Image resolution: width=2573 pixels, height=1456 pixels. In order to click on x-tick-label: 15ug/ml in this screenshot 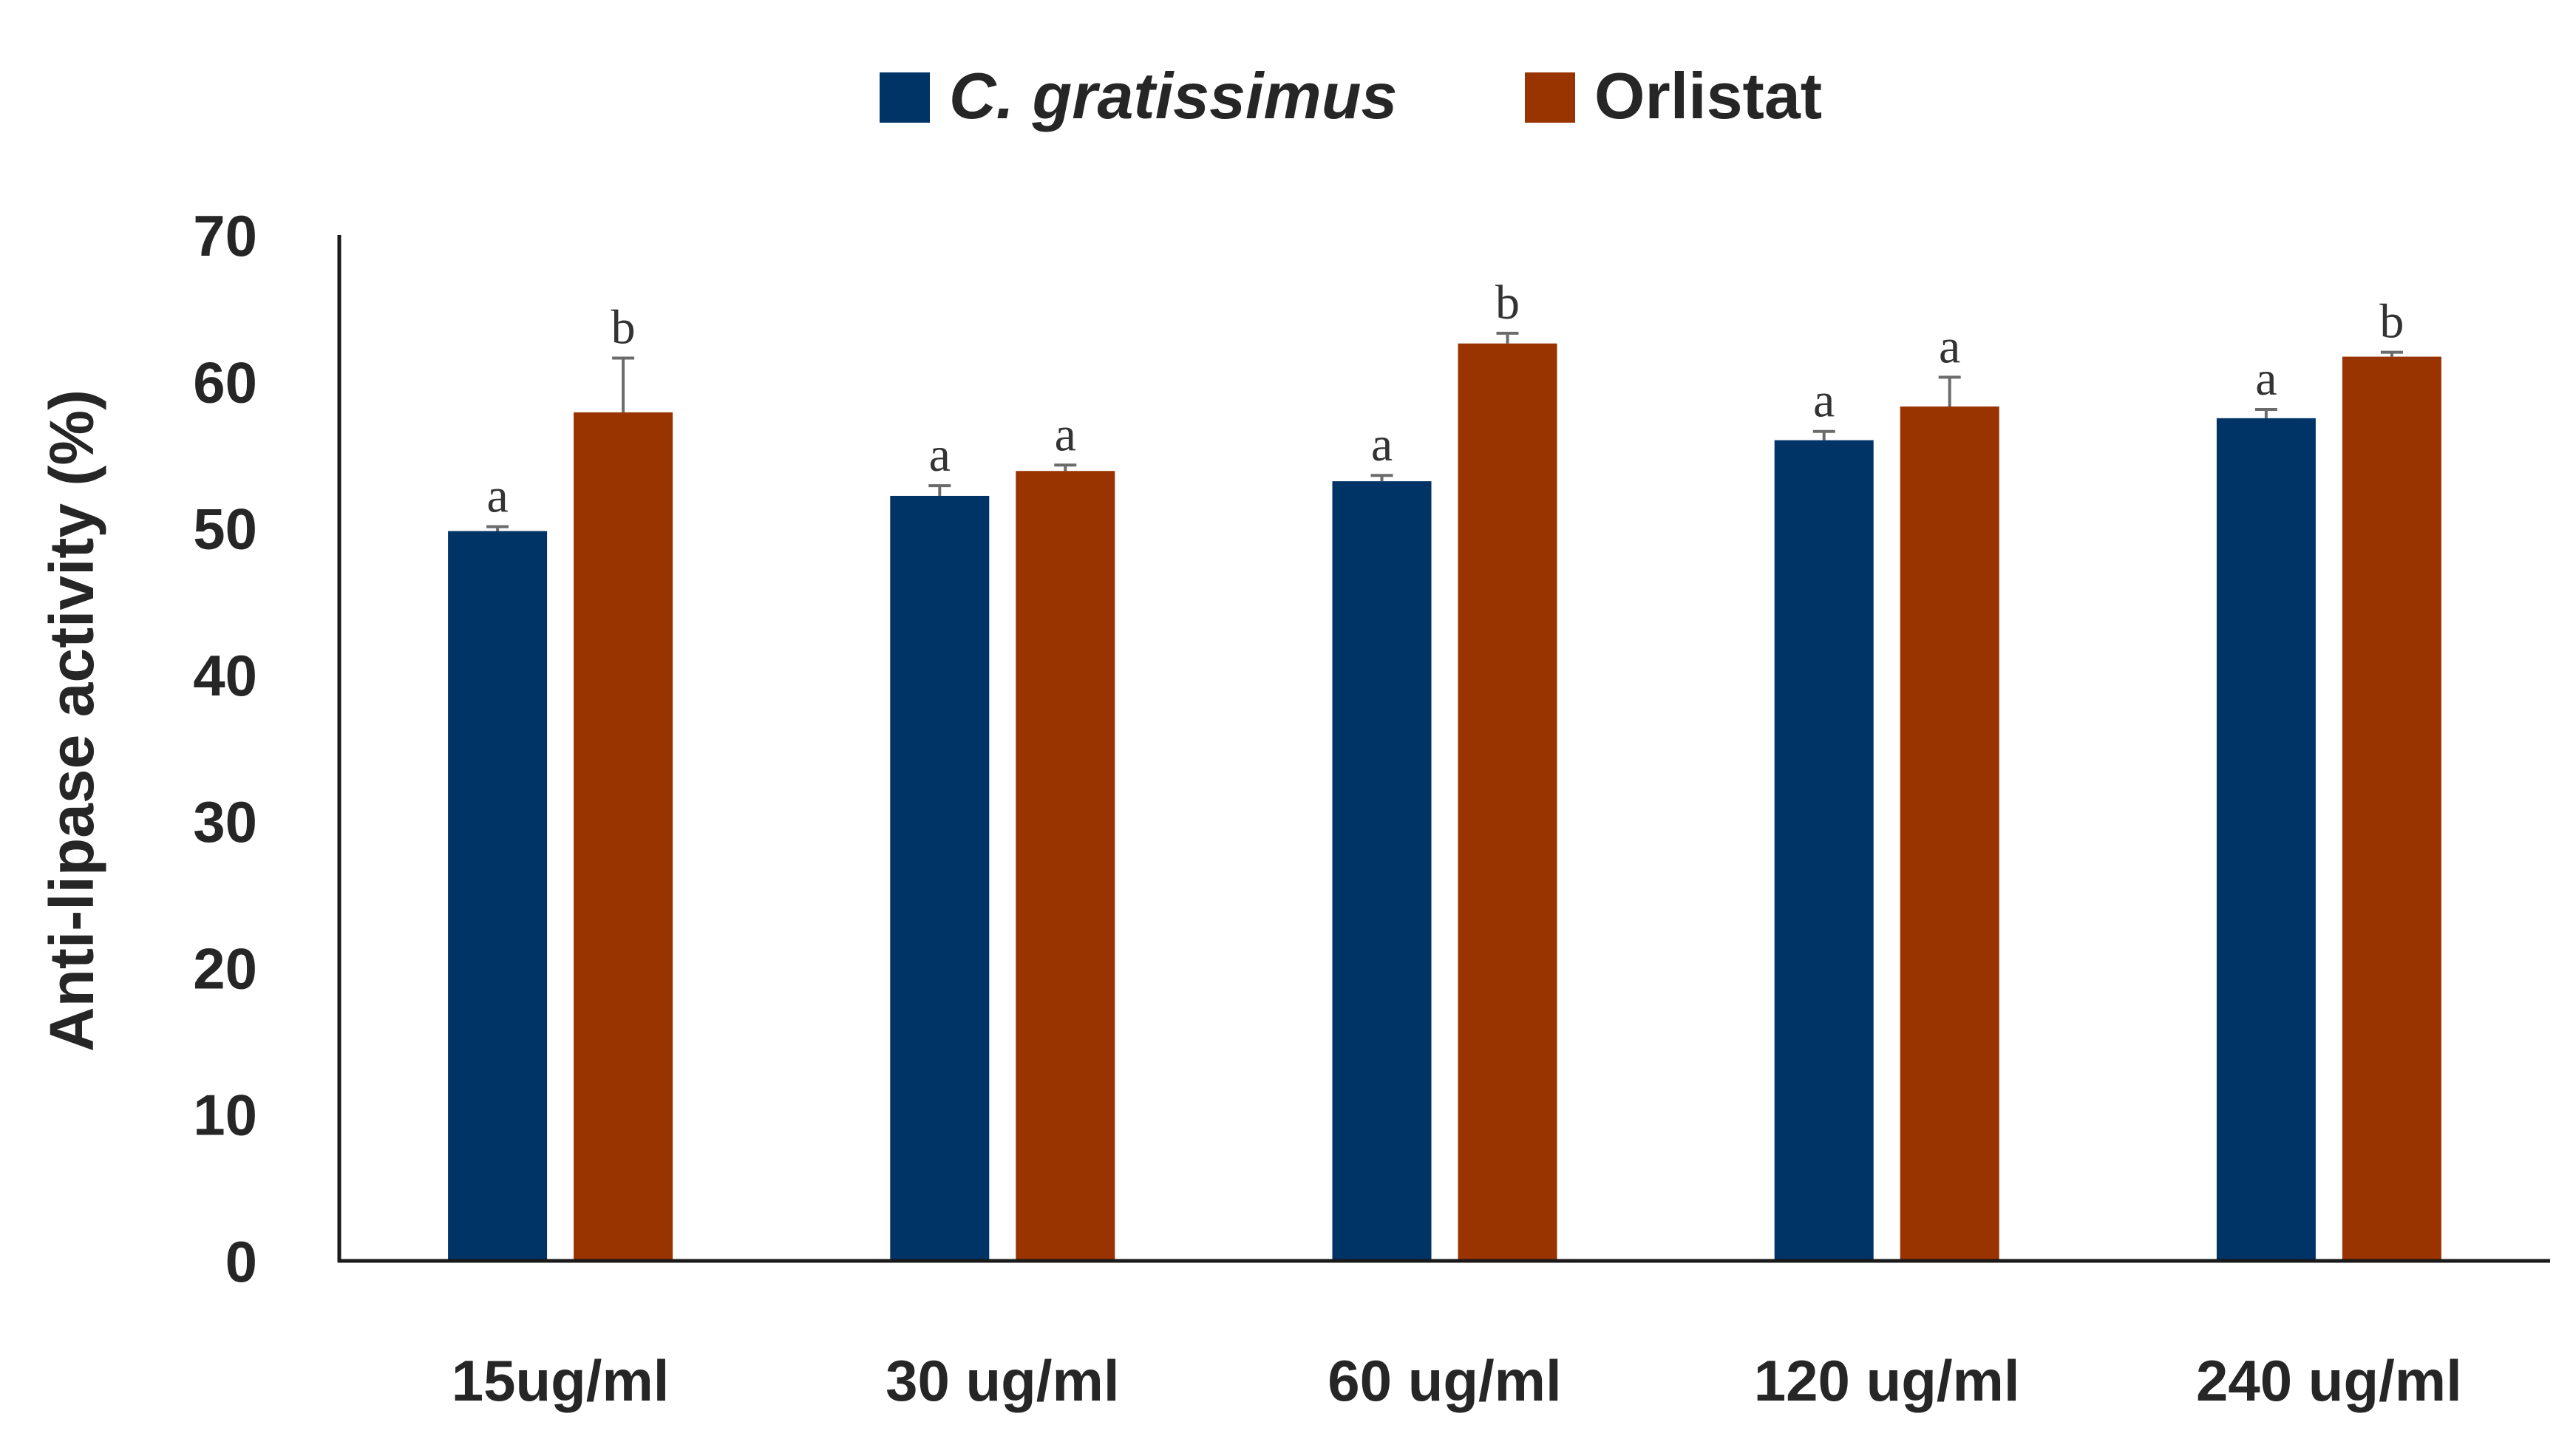, I will do `click(561, 1380)`.